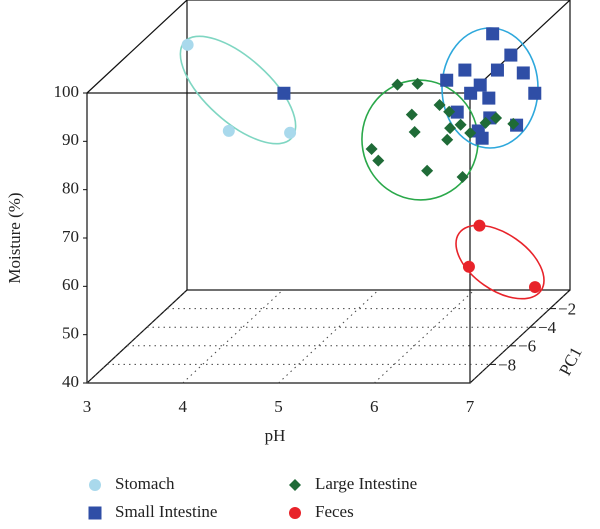  I want to click on x-tick-label: 4, so click(183, 406).